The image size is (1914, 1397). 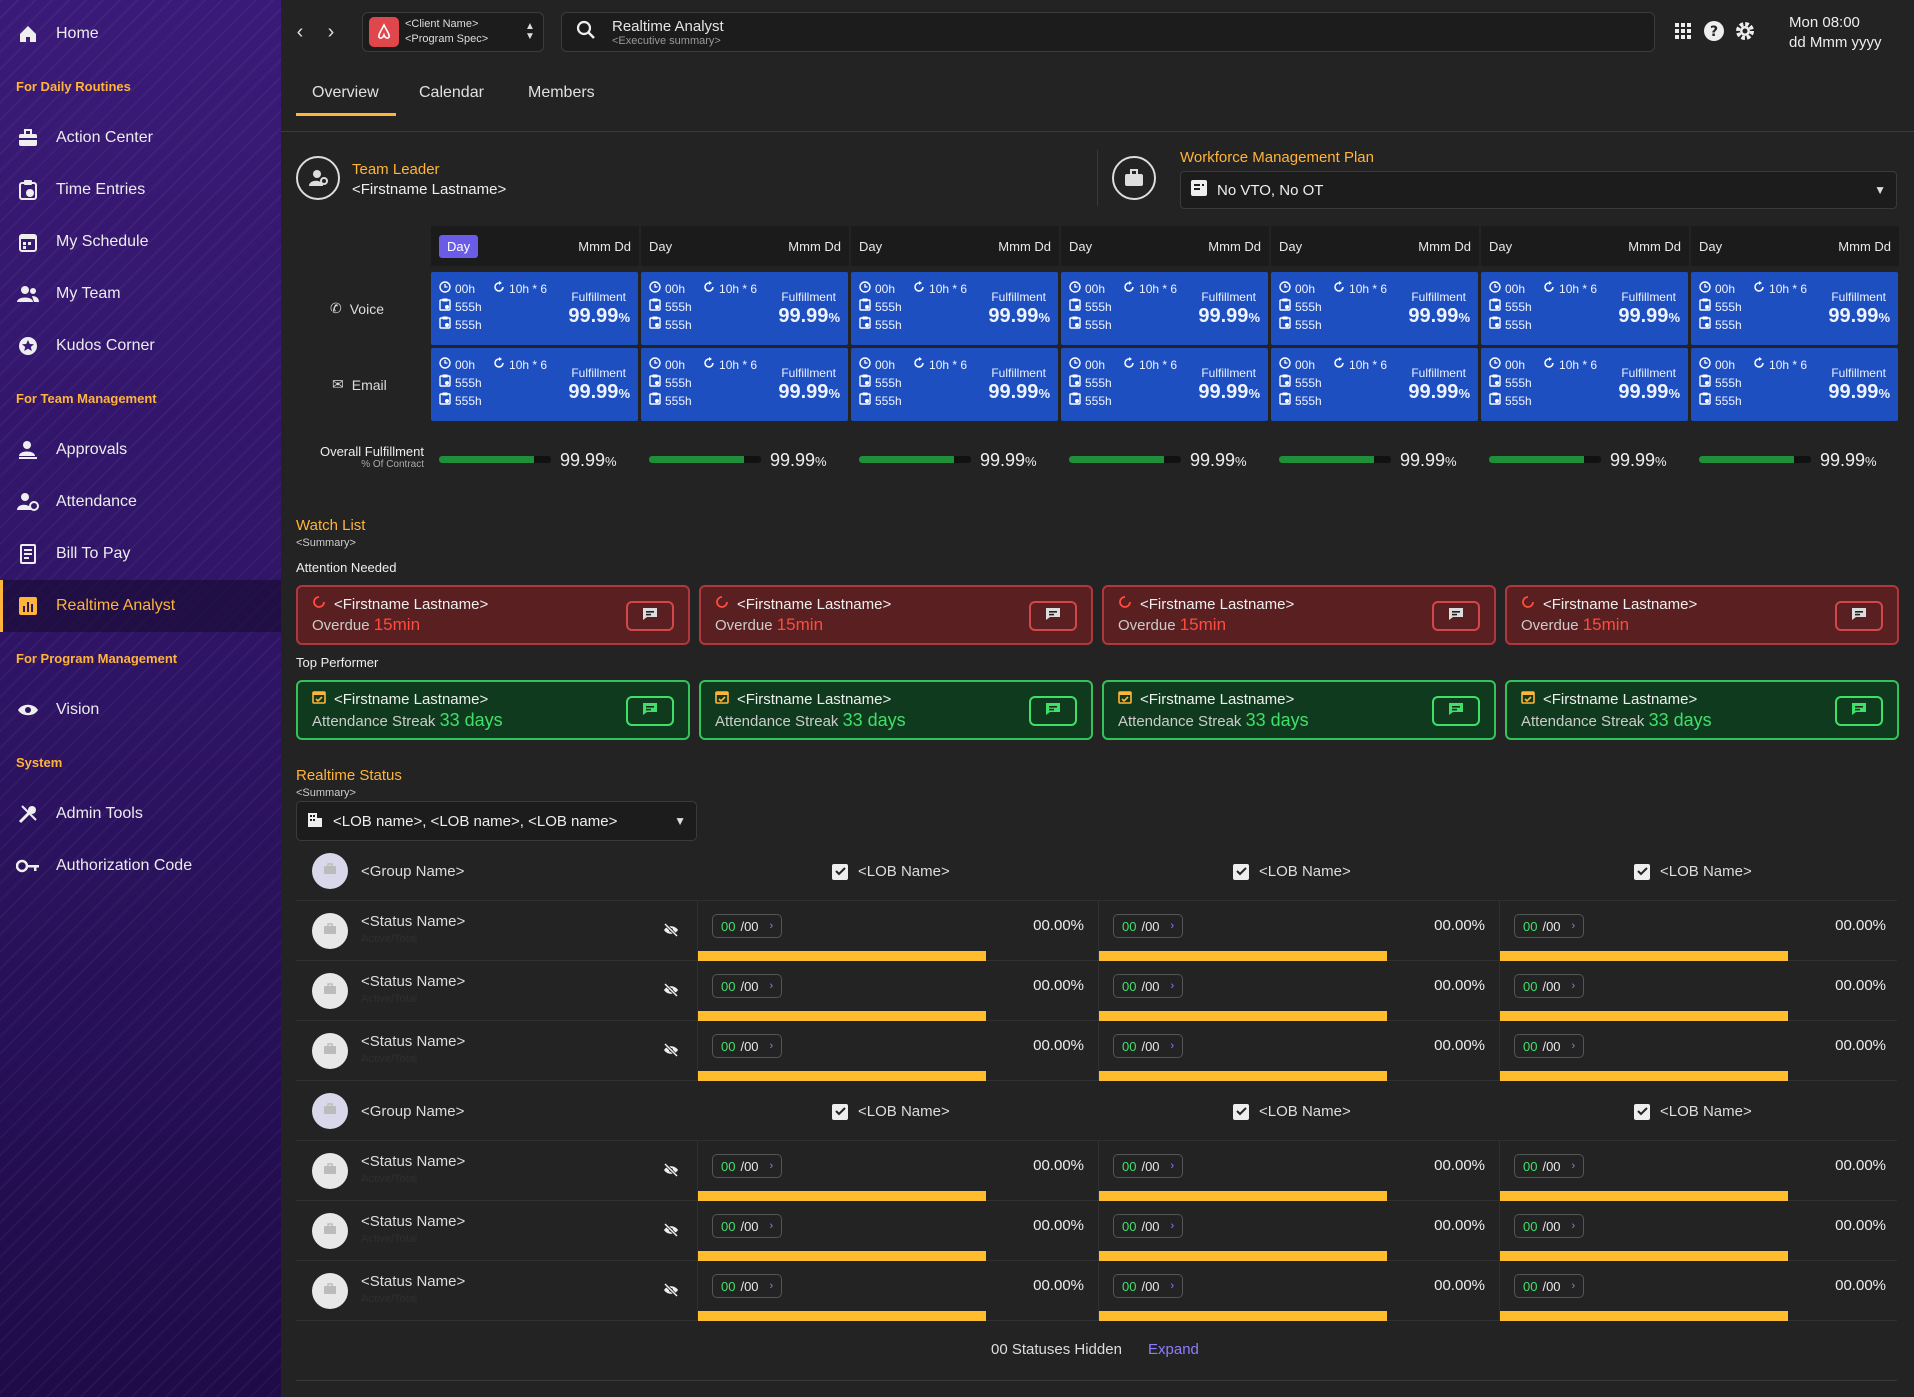 I want to click on tab-overview: Overview, so click(x=346, y=100).